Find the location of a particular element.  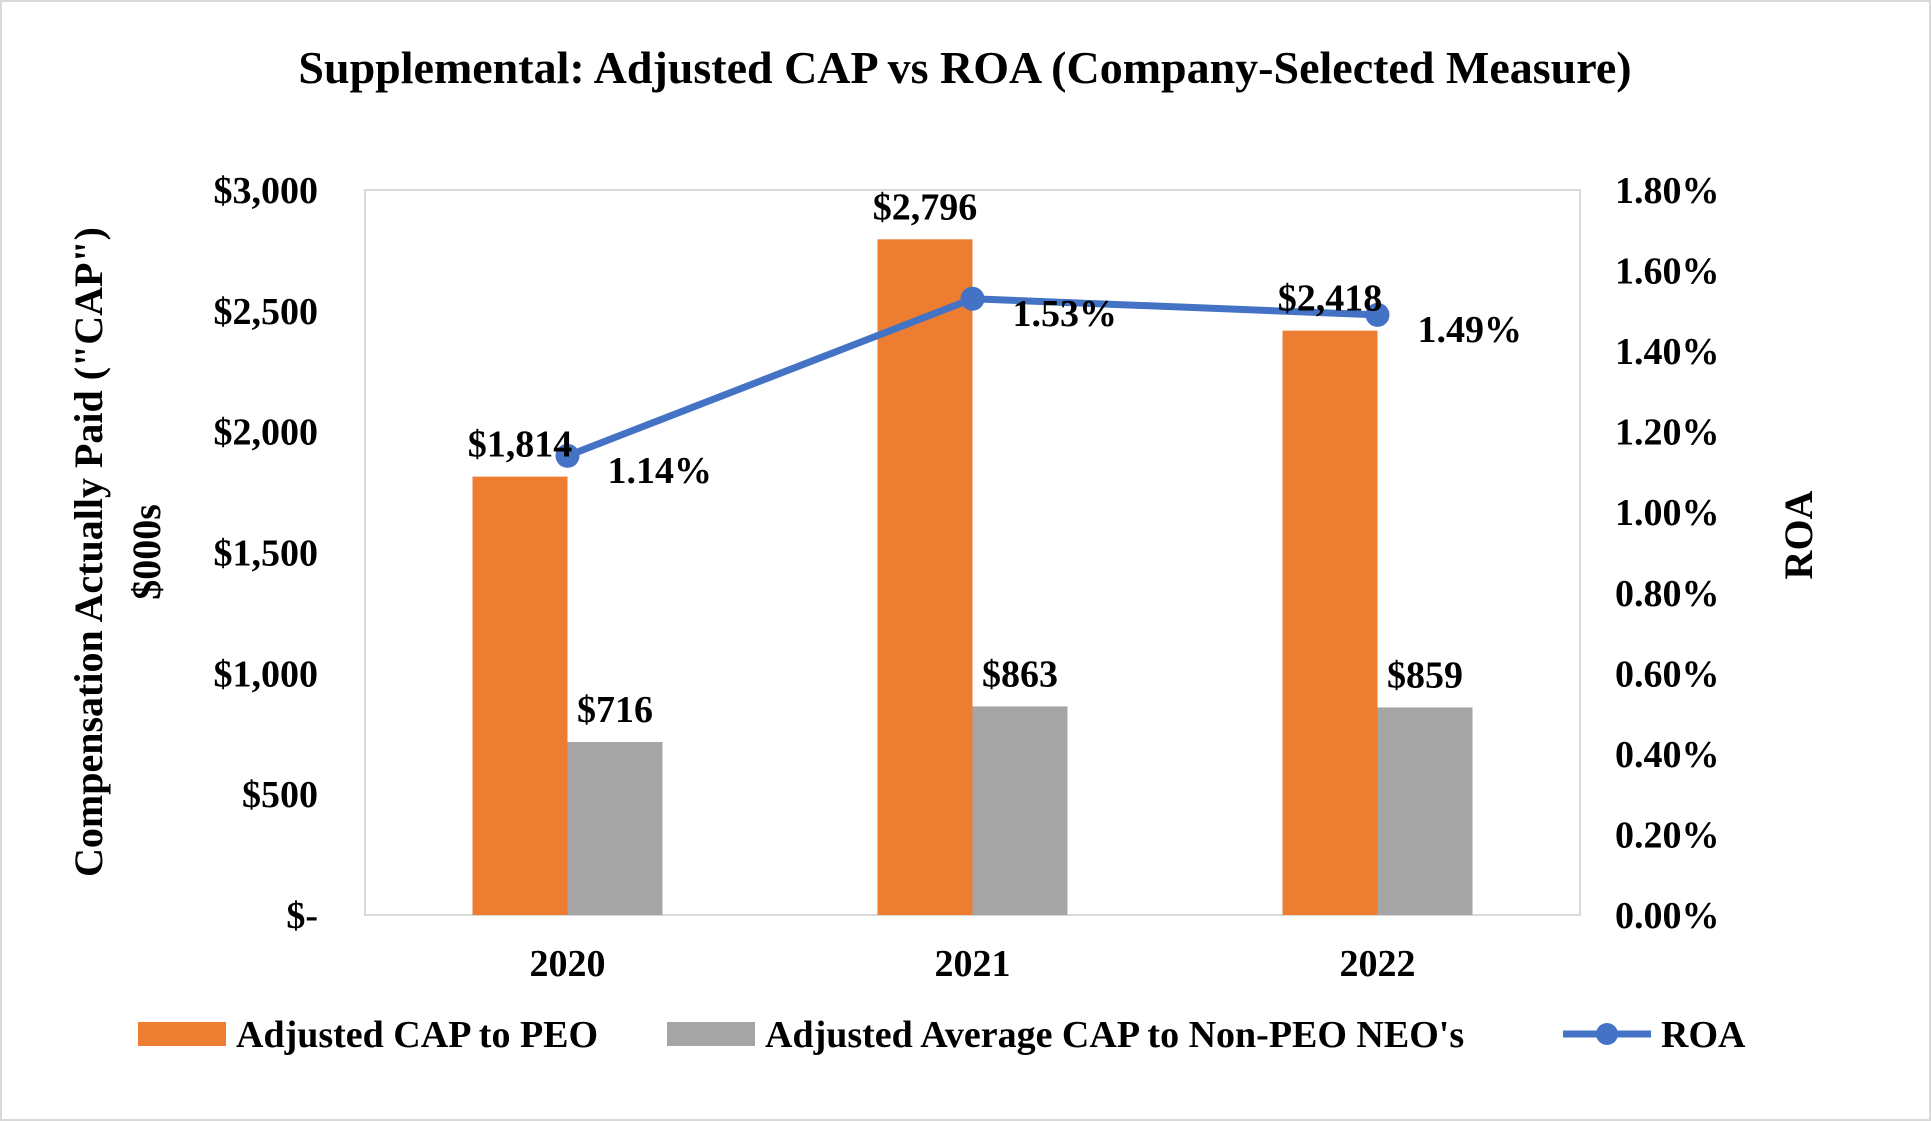

left-axis-title: Compensation Actually Paid ("CAP") $000s is located at coordinates (117, 552).